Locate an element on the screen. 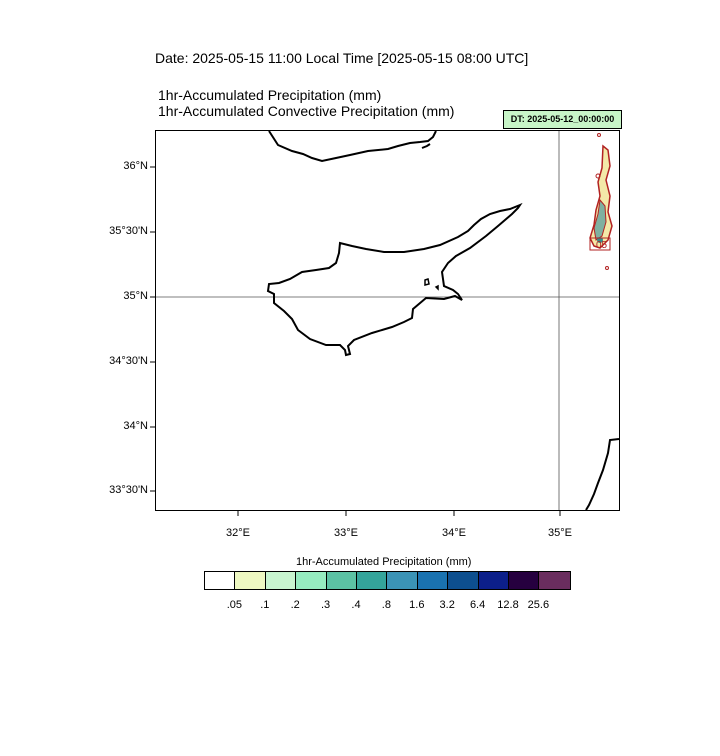 The image size is (720, 756). colorbar-label: 1.6 is located at coordinates (417, 605).